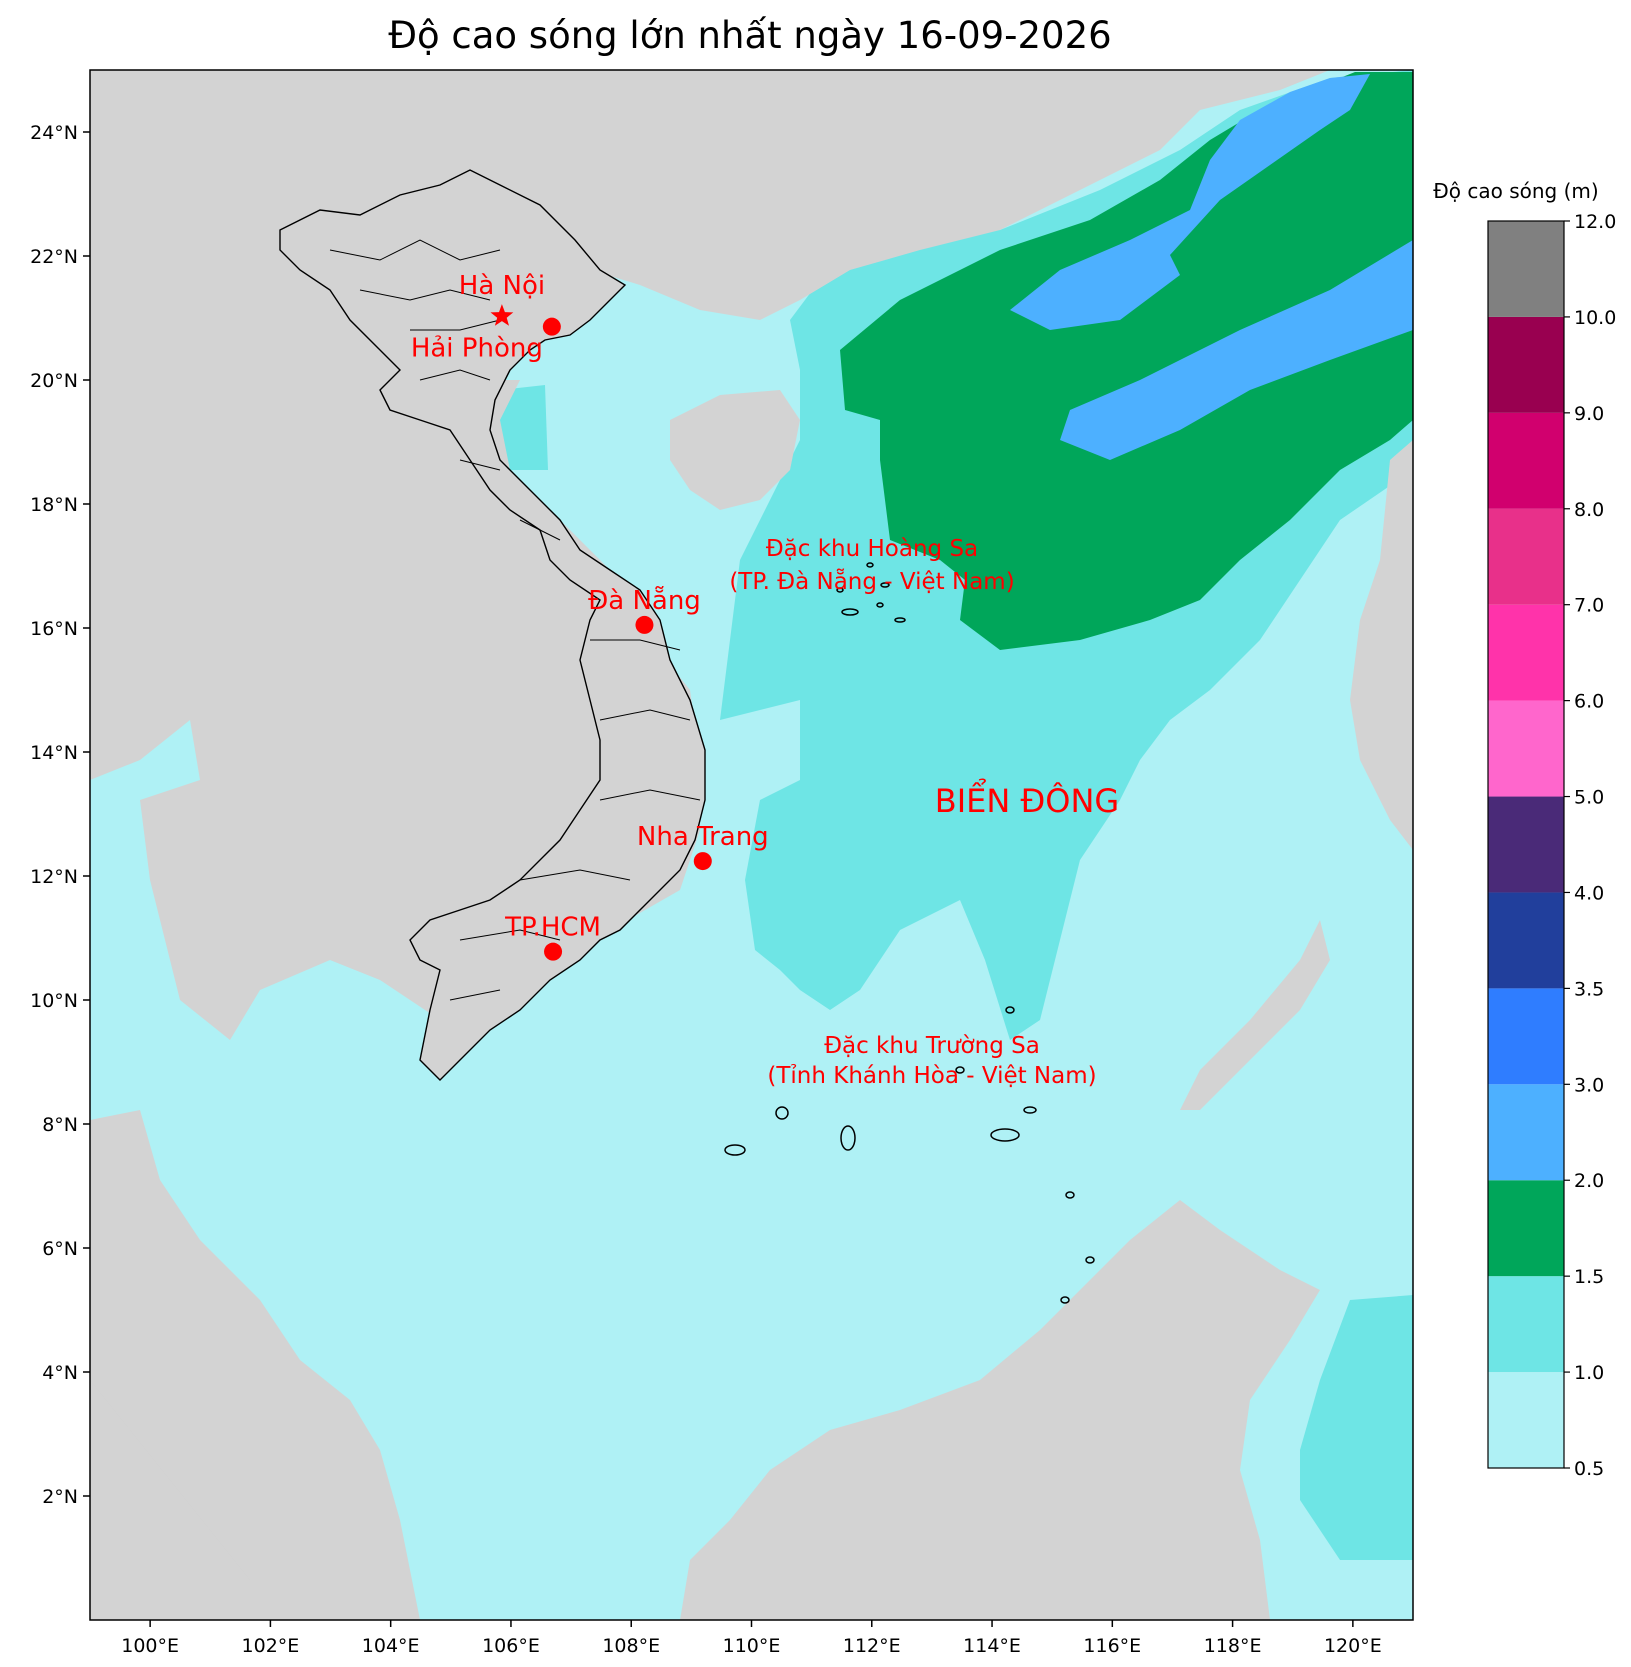 The height and width of the screenshot is (1667, 1631). I want to click on city-label: Hà Nội, so click(502, 286).